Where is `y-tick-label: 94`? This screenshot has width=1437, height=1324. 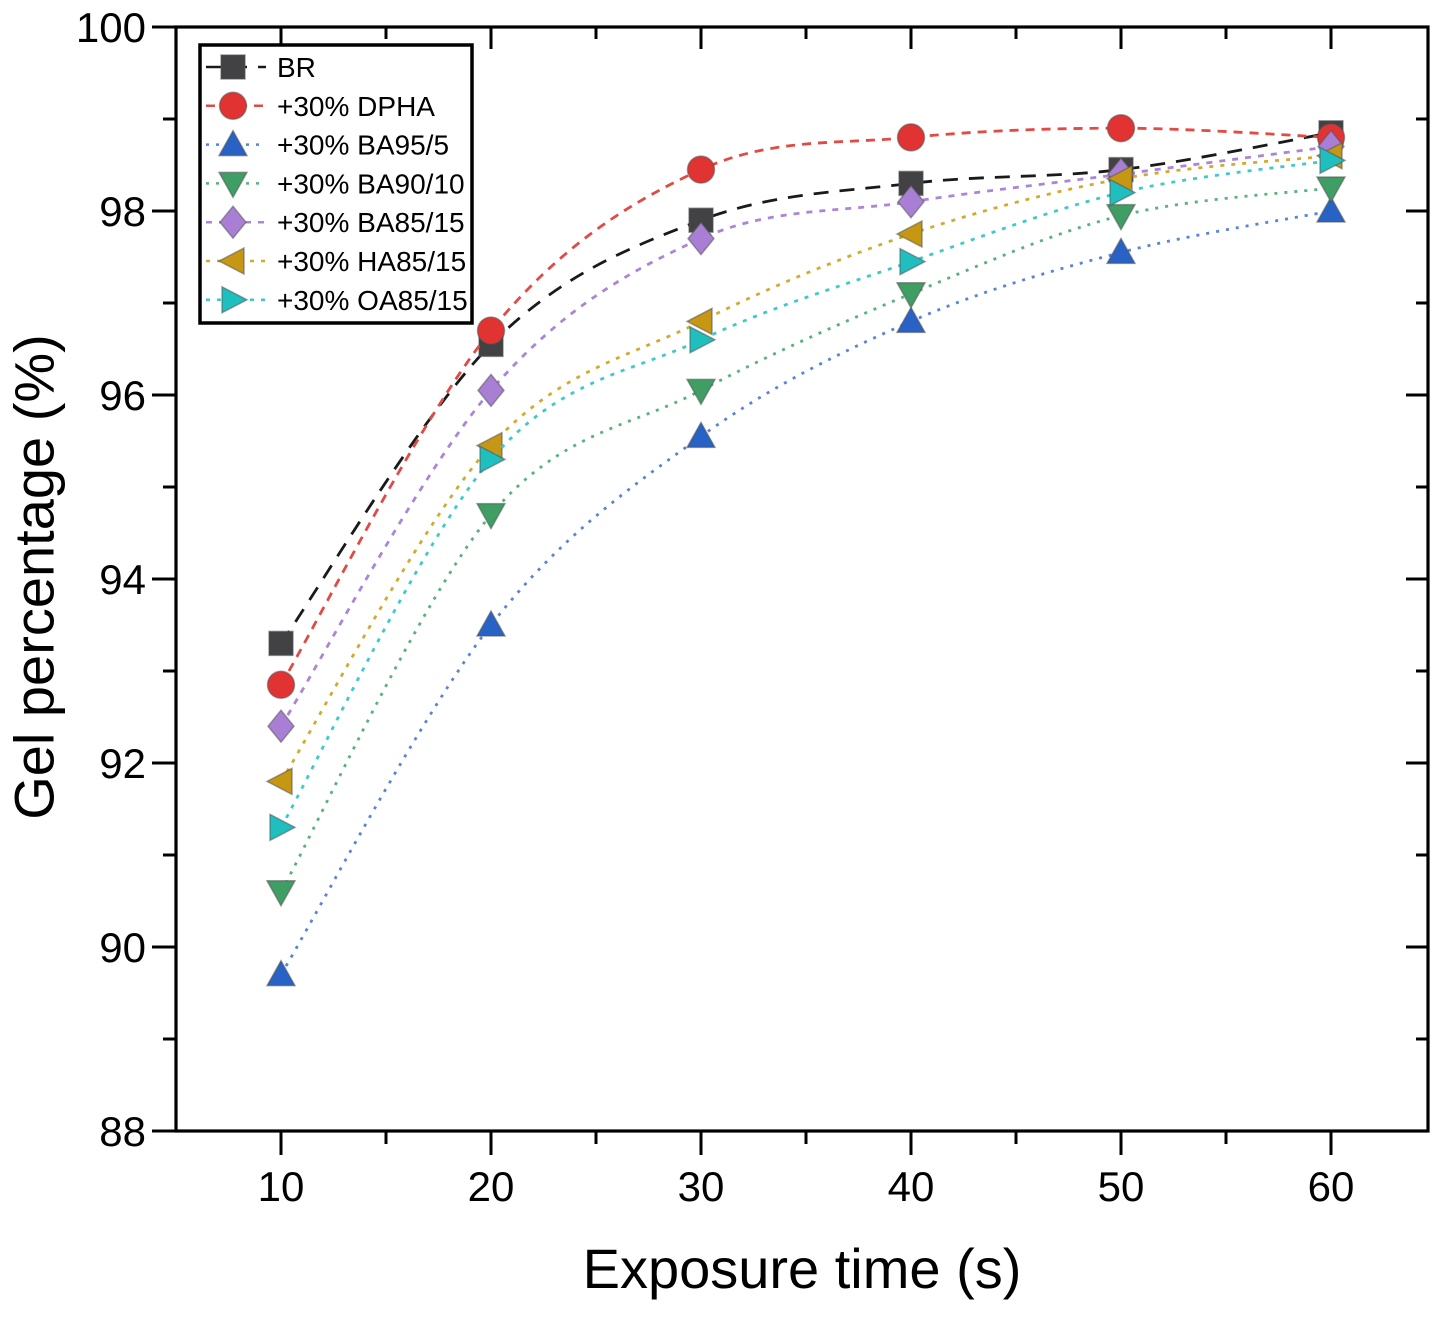 y-tick-label: 94 is located at coordinates (122, 579).